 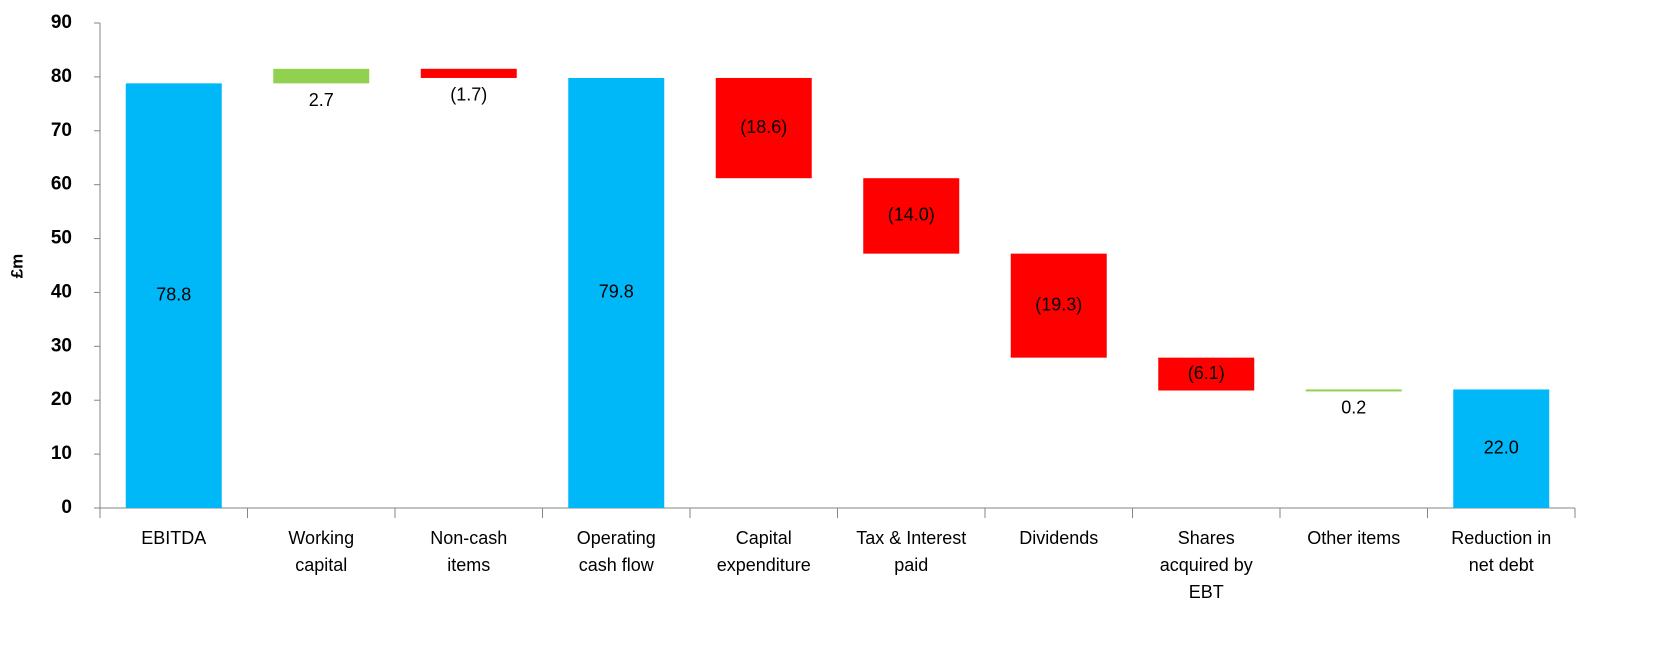 I want to click on y-tick-label: 0, so click(x=66, y=507).